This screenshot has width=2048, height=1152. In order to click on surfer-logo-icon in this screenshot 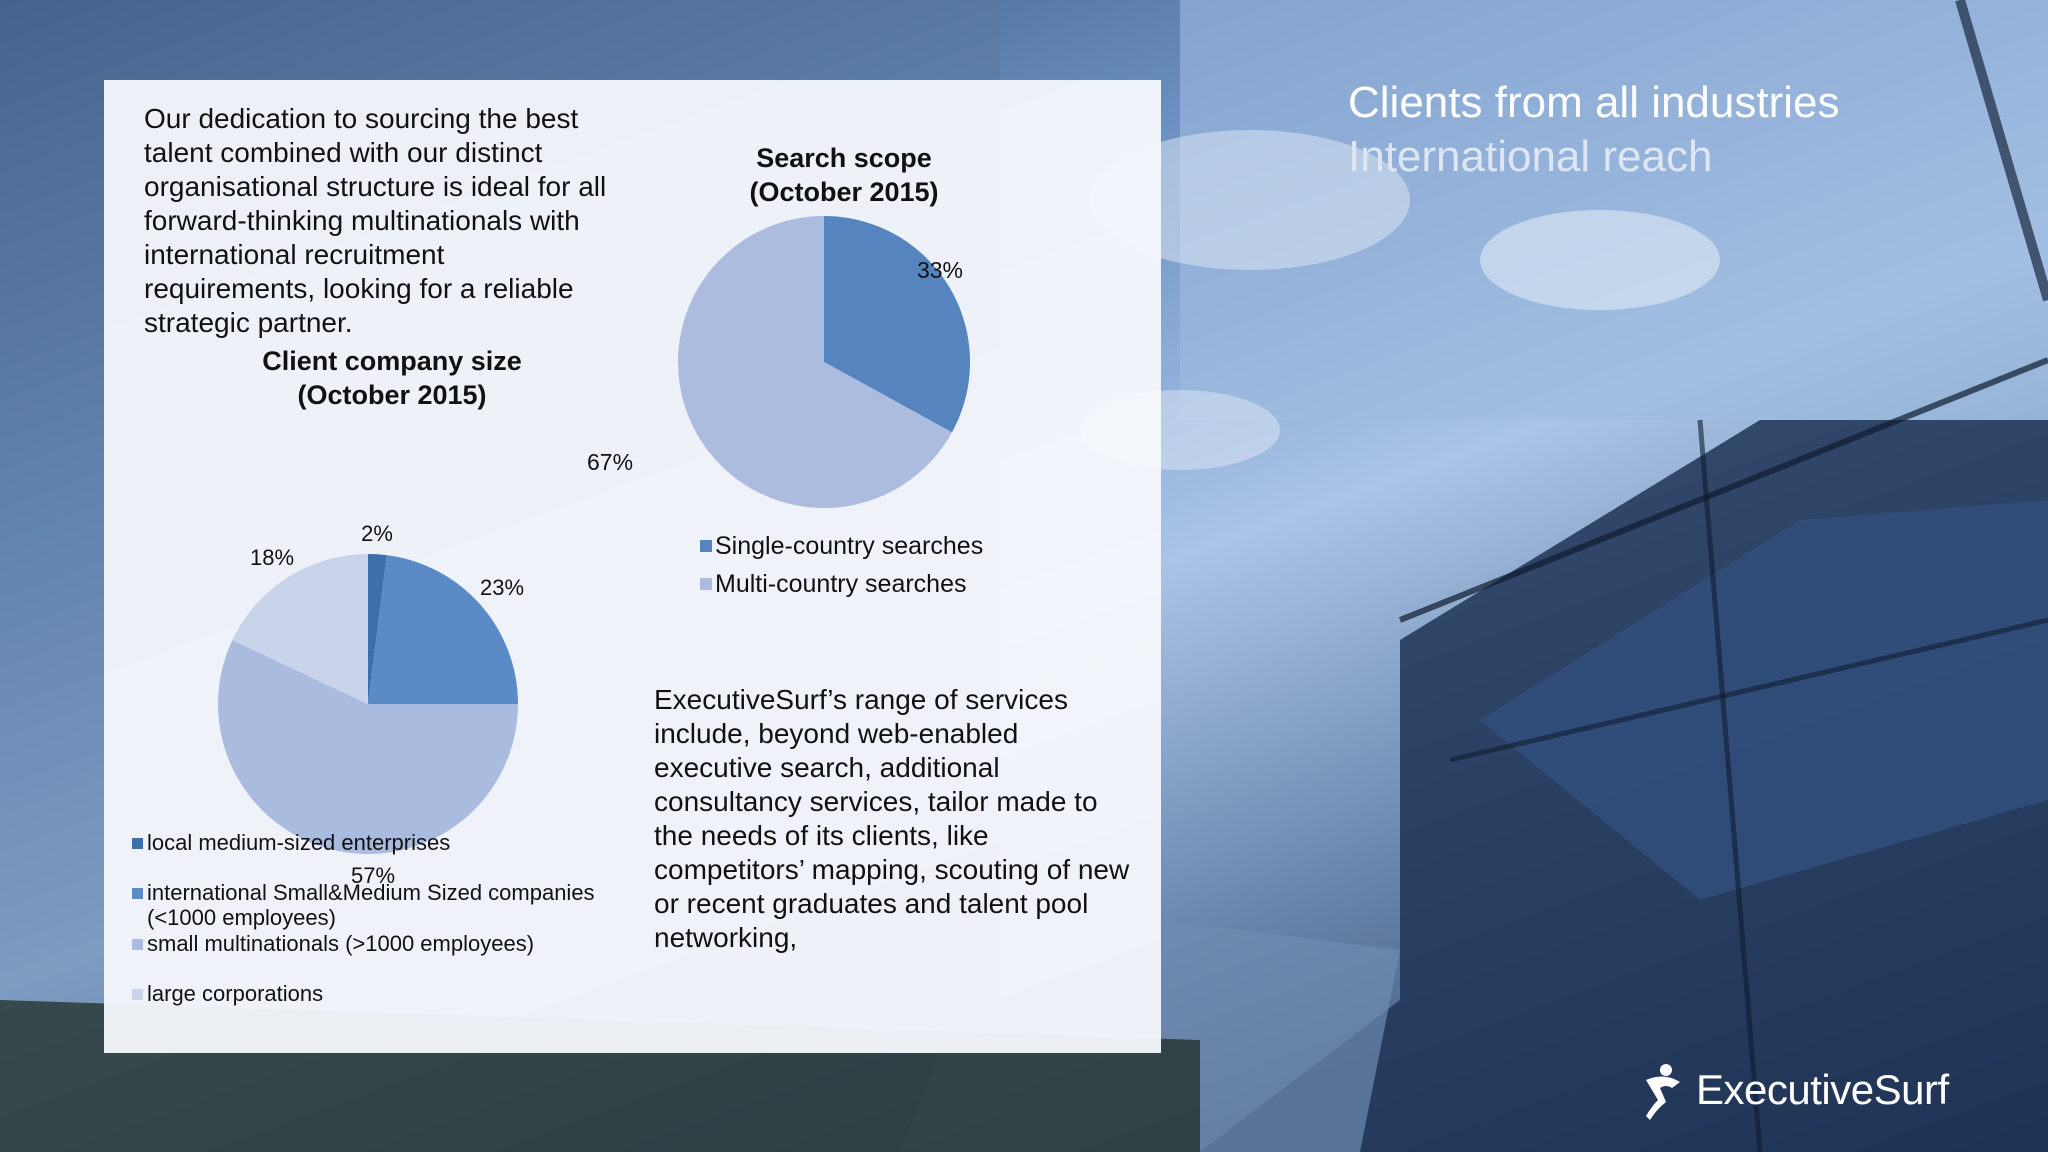, I will do `click(1663, 1092)`.